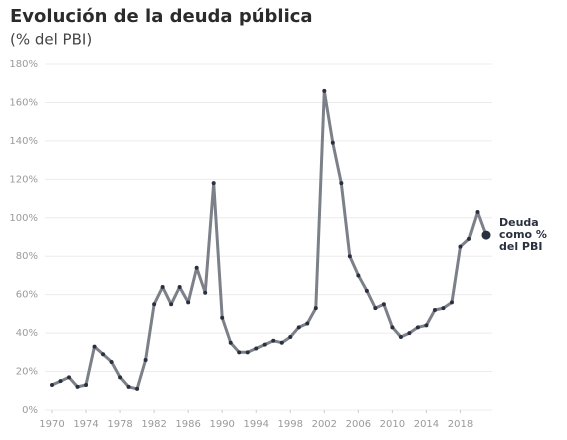 The width and height of the screenshot is (567, 440). What do you see at coordinates (51, 40) in the screenshot?
I see `chart-subtitle: (% del PBI)` at bounding box center [51, 40].